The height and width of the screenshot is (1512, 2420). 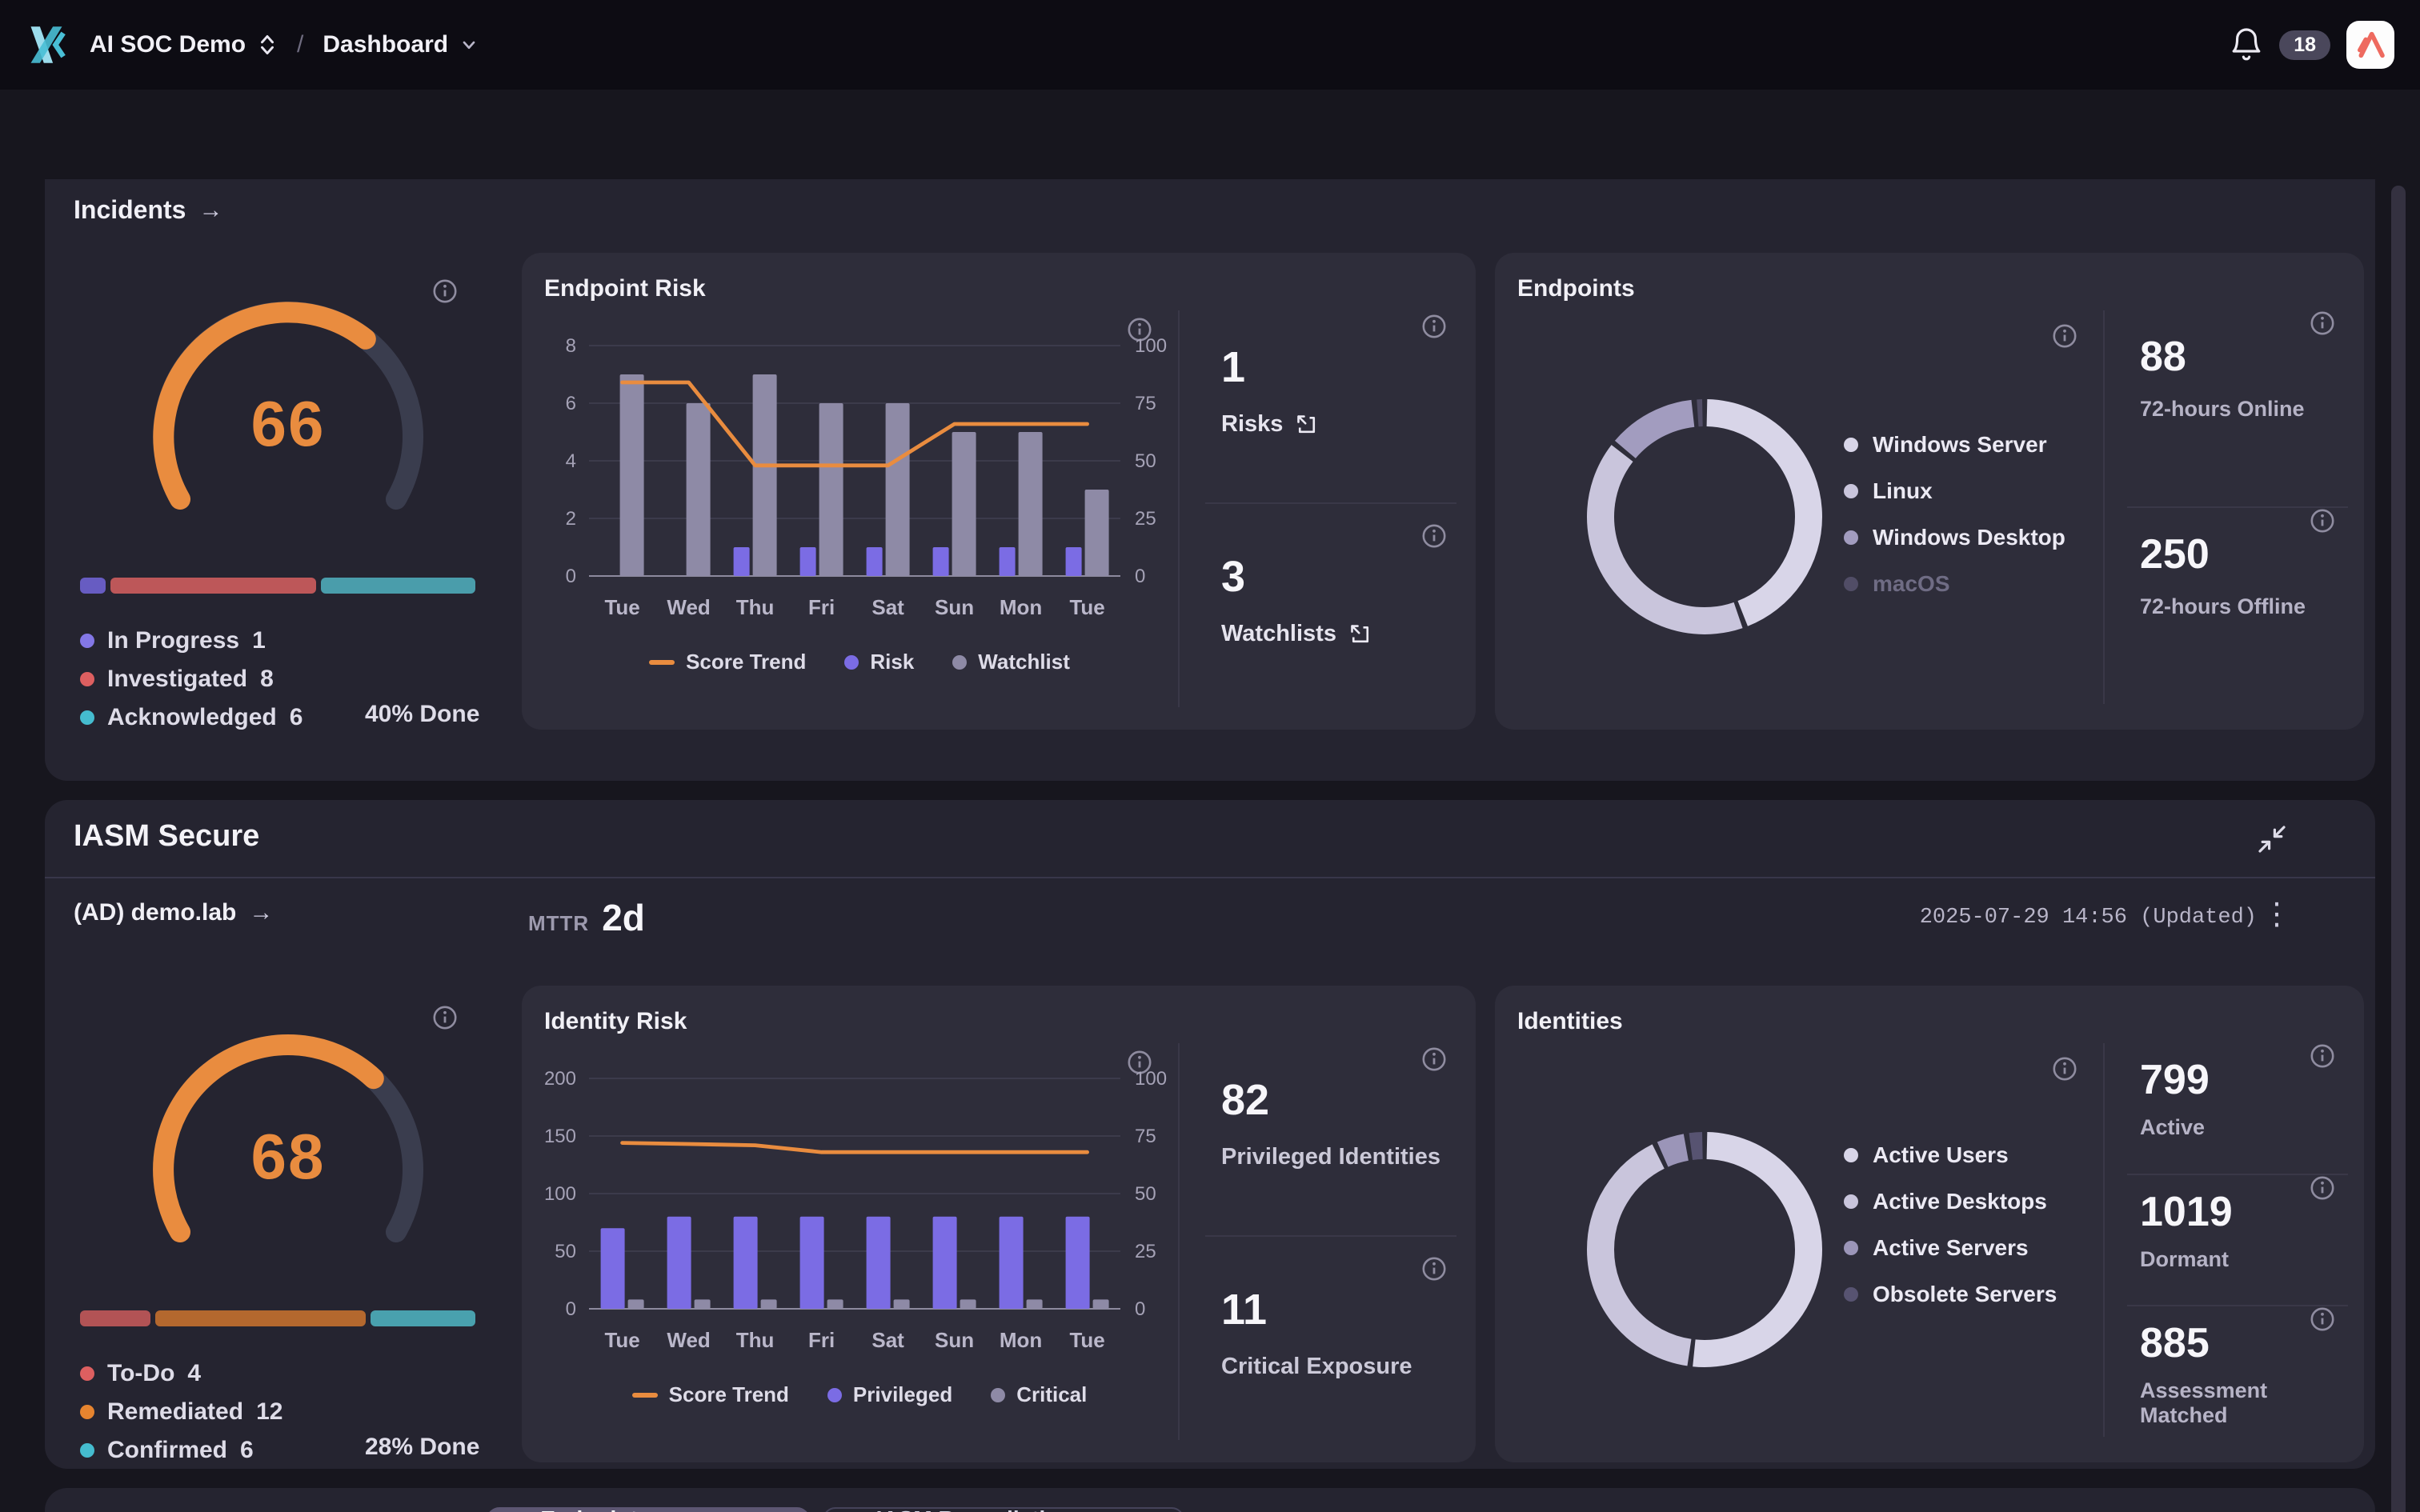 I want to click on risks-value: 1, so click(x=1233, y=367).